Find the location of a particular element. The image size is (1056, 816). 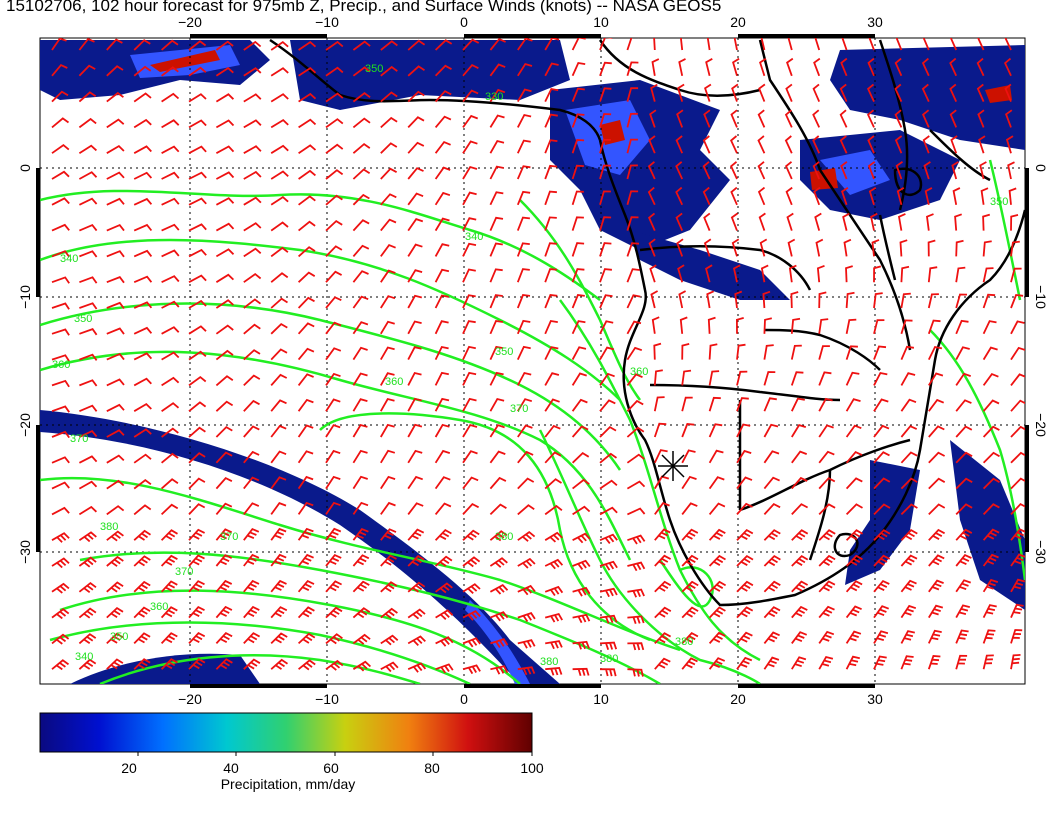

lon-tick-top: 20 is located at coordinates (738, 22).